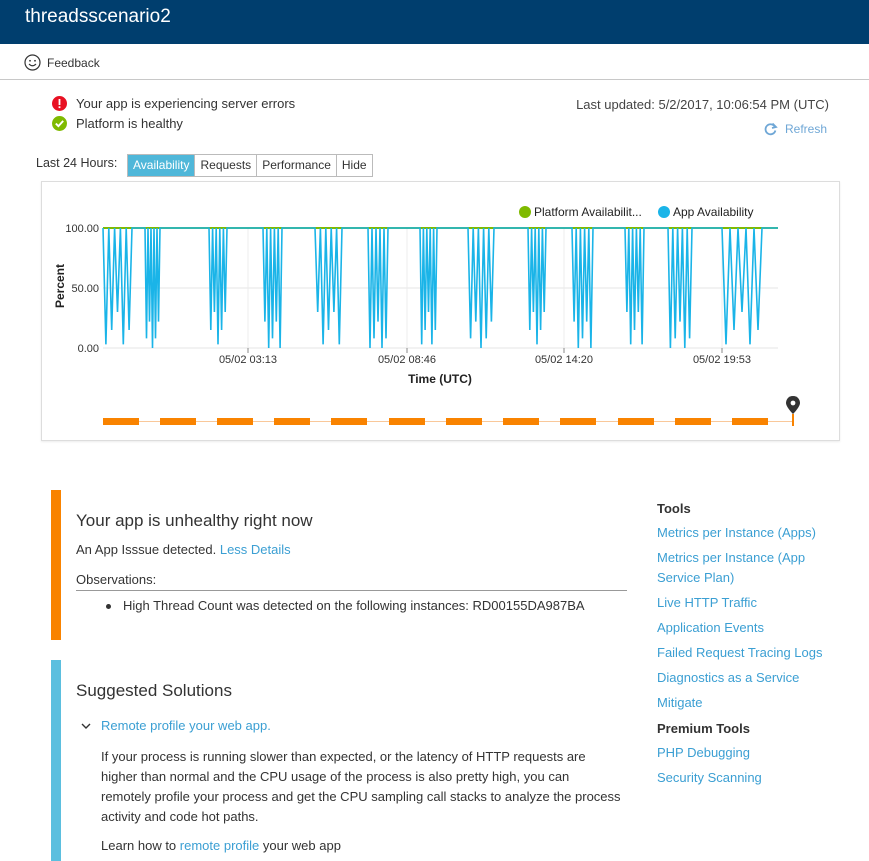 The width and height of the screenshot is (869, 861). I want to click on app-title: threadsscenario2, so click(98, 16).